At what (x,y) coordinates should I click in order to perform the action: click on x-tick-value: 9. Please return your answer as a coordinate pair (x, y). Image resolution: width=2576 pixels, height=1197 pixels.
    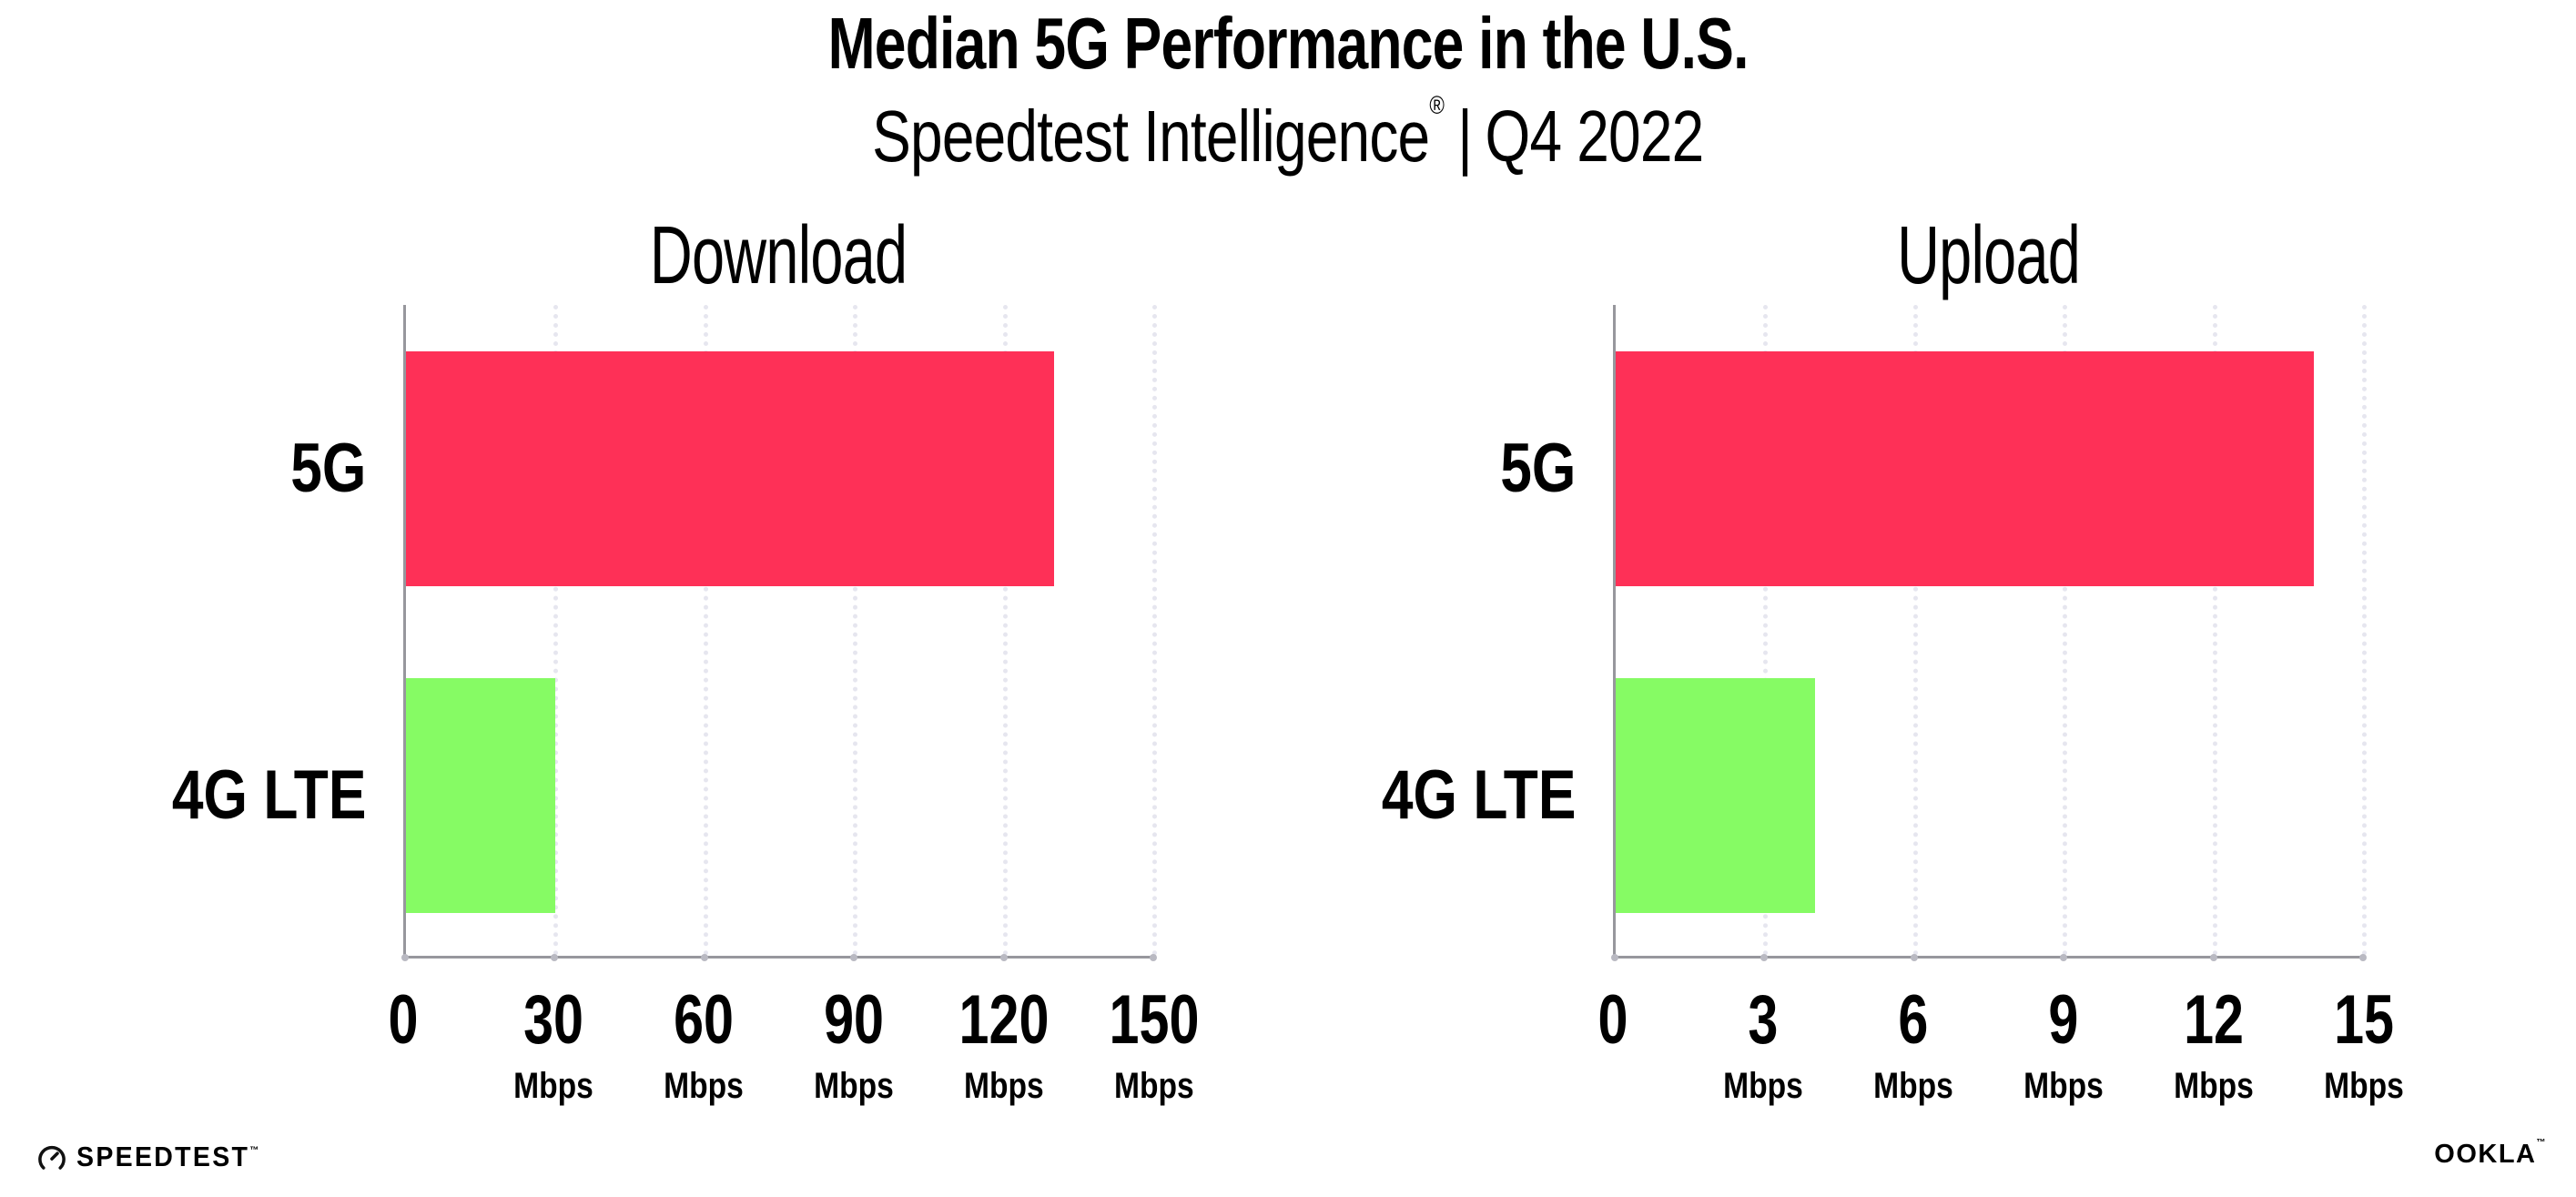
    Looking at the image, I should click on (2063, 1020).